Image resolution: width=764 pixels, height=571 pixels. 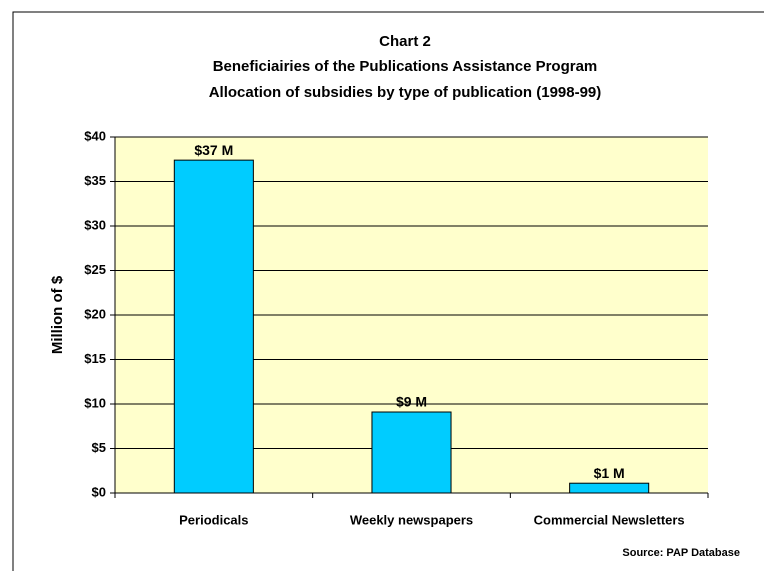 I want to click on y-tick-label: $5, so click(x=99, y=447).